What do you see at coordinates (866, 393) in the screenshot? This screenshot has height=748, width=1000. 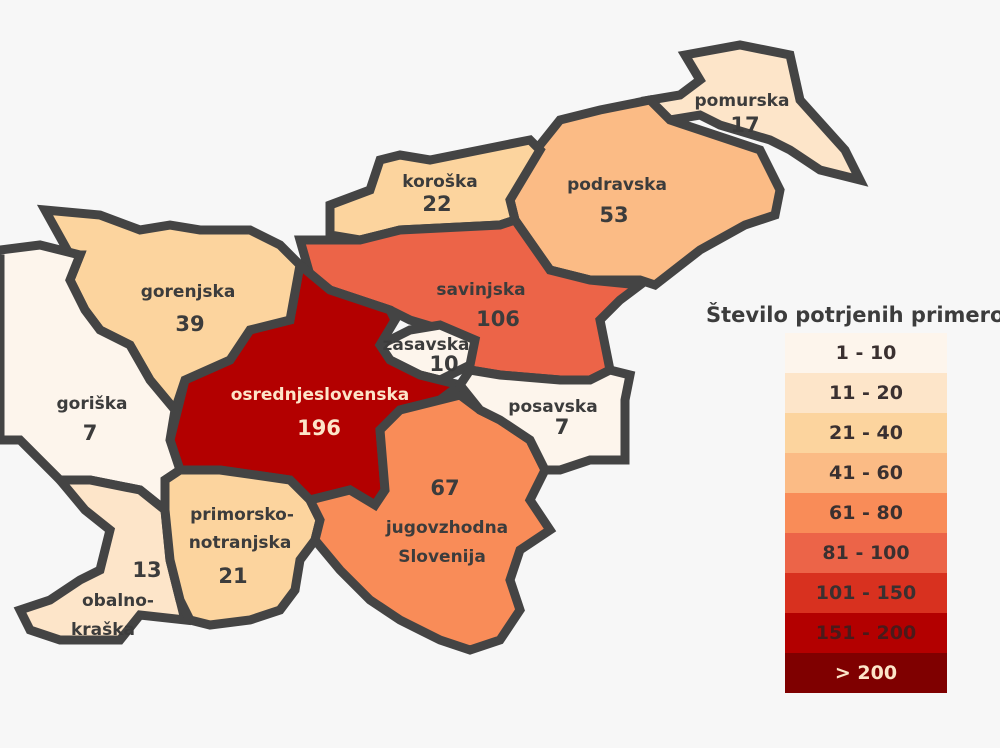 I see `legend-class: 11 - 20` at bounding box center [866, 393].